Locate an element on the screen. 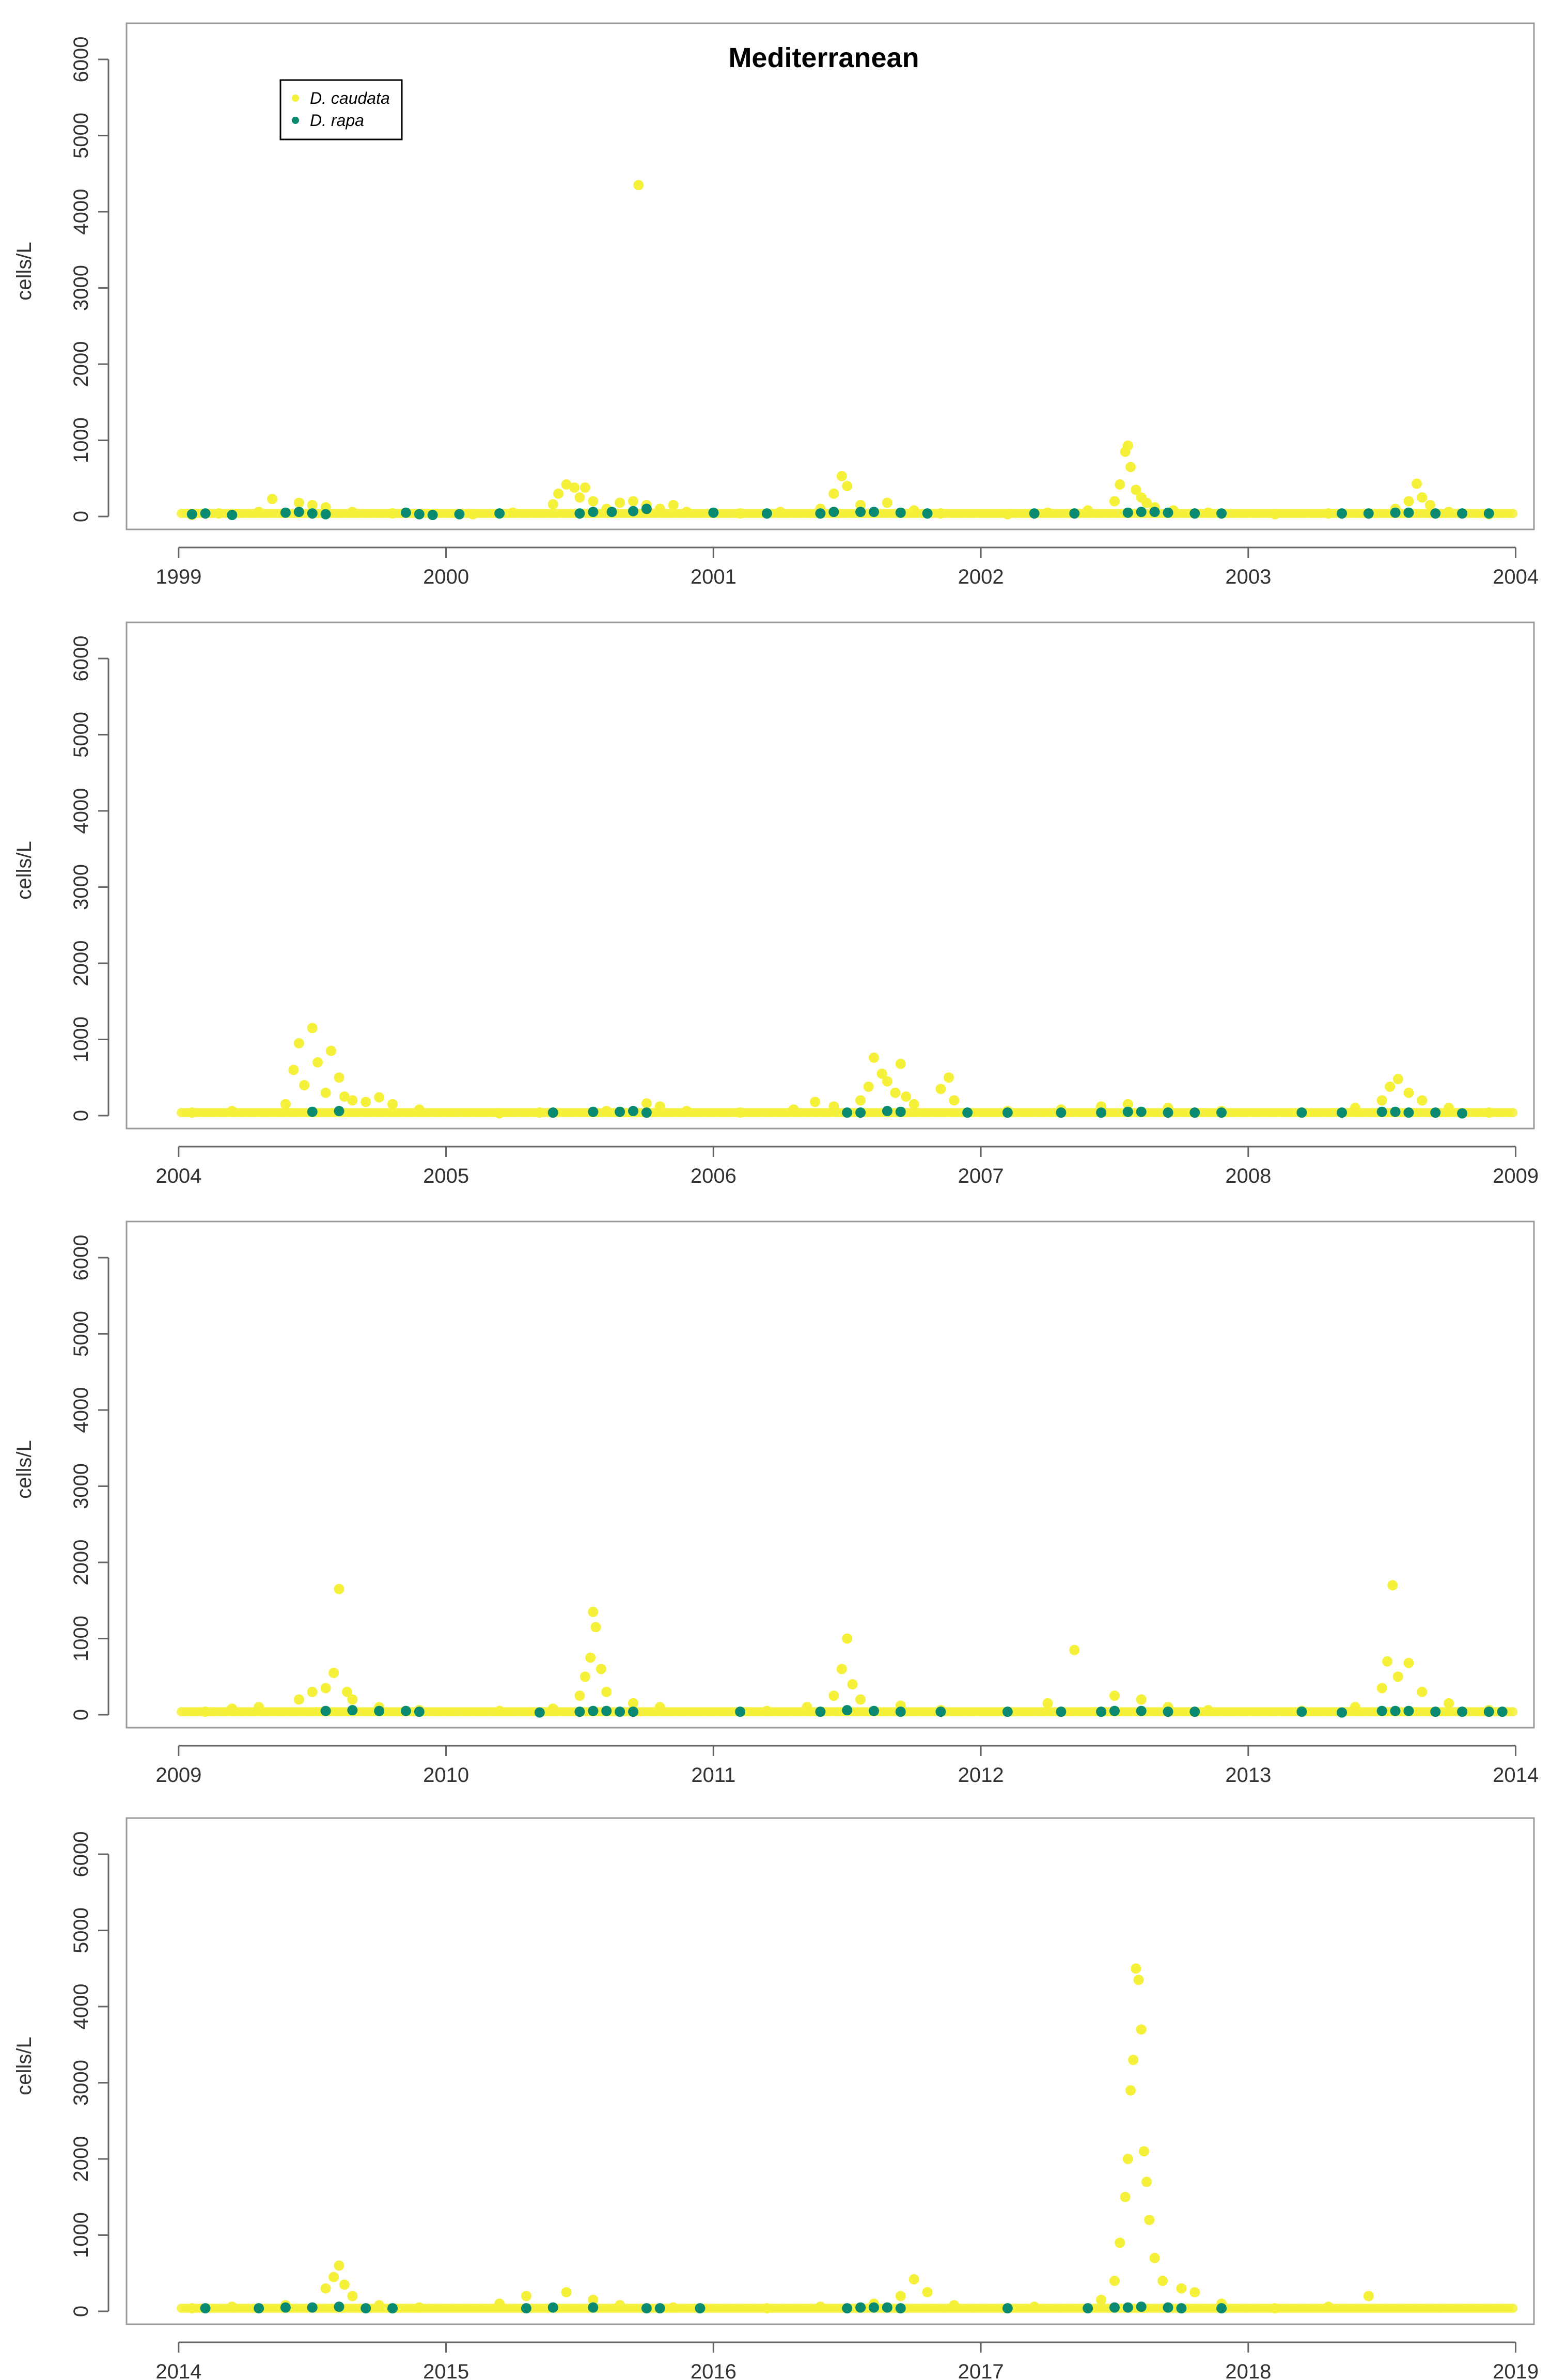 Image resolution: width=1551 pixels, height=2380 pixels. y-tick-label: 1000 is located at coordinates (81, 1639).